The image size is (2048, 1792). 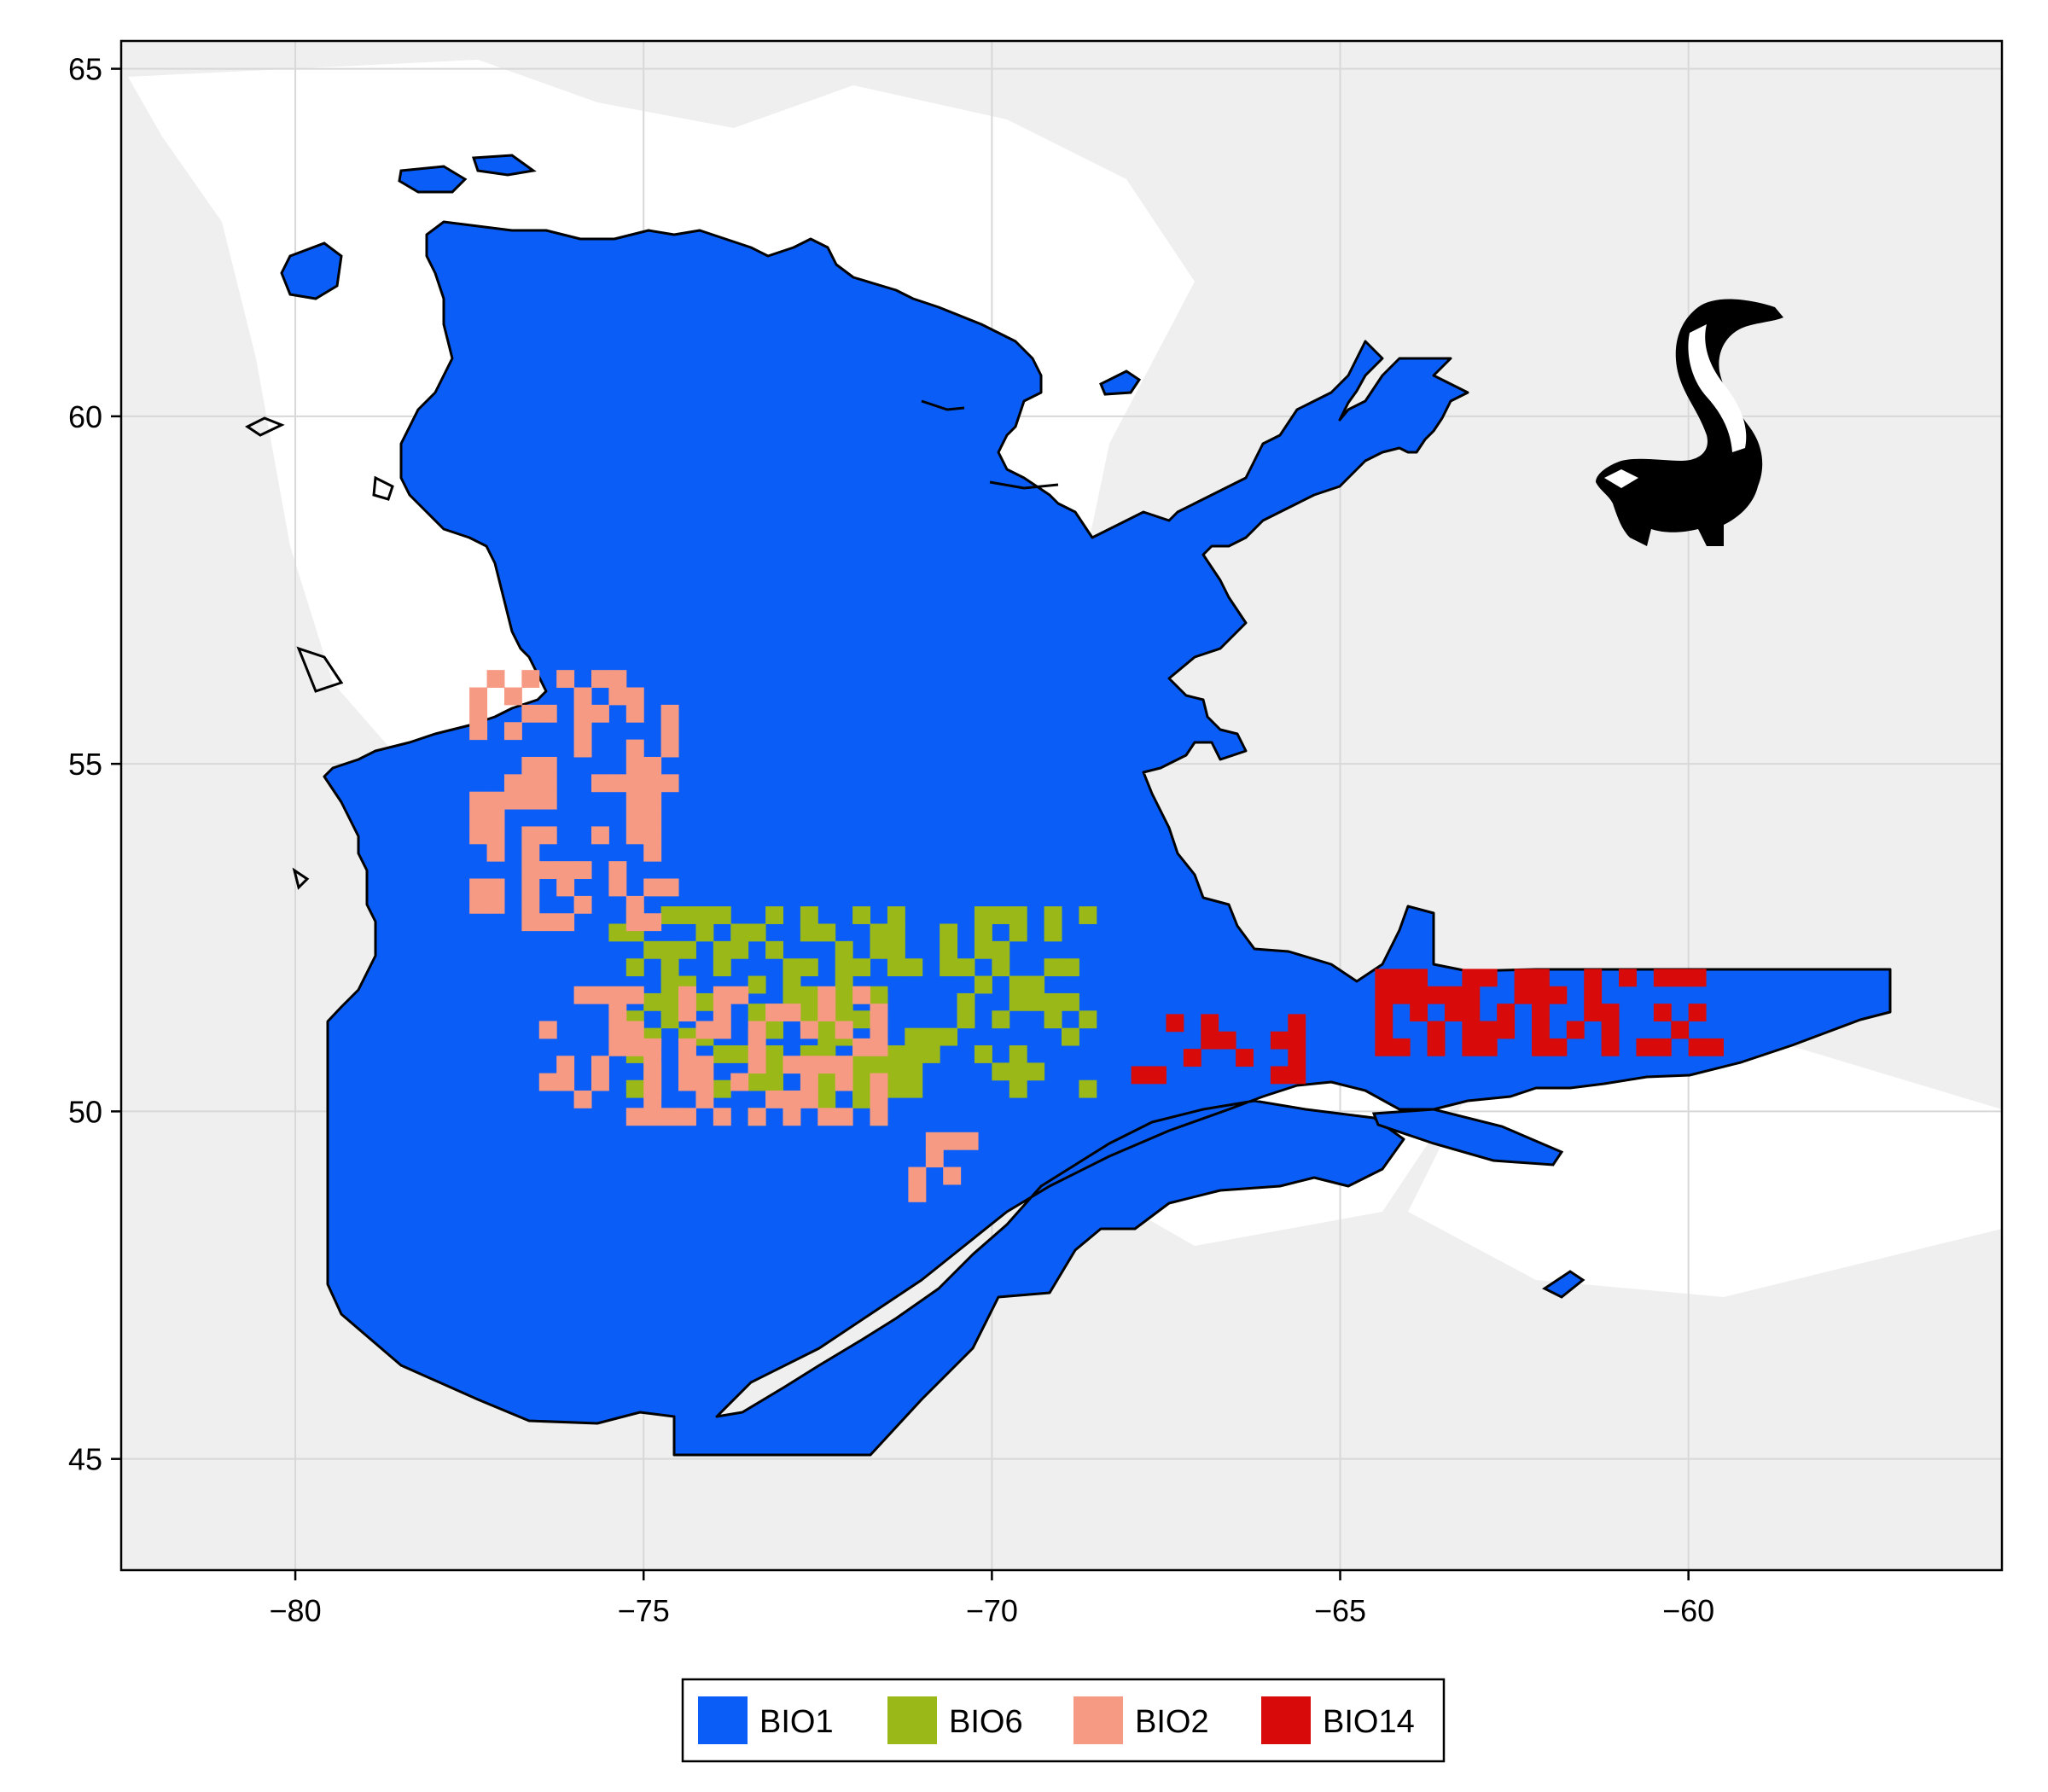 What do you see at coordinates (986, 1722) in the screenshot?
I see `legend-label-bio6: BIO6` at bounding box center [986, 1722].